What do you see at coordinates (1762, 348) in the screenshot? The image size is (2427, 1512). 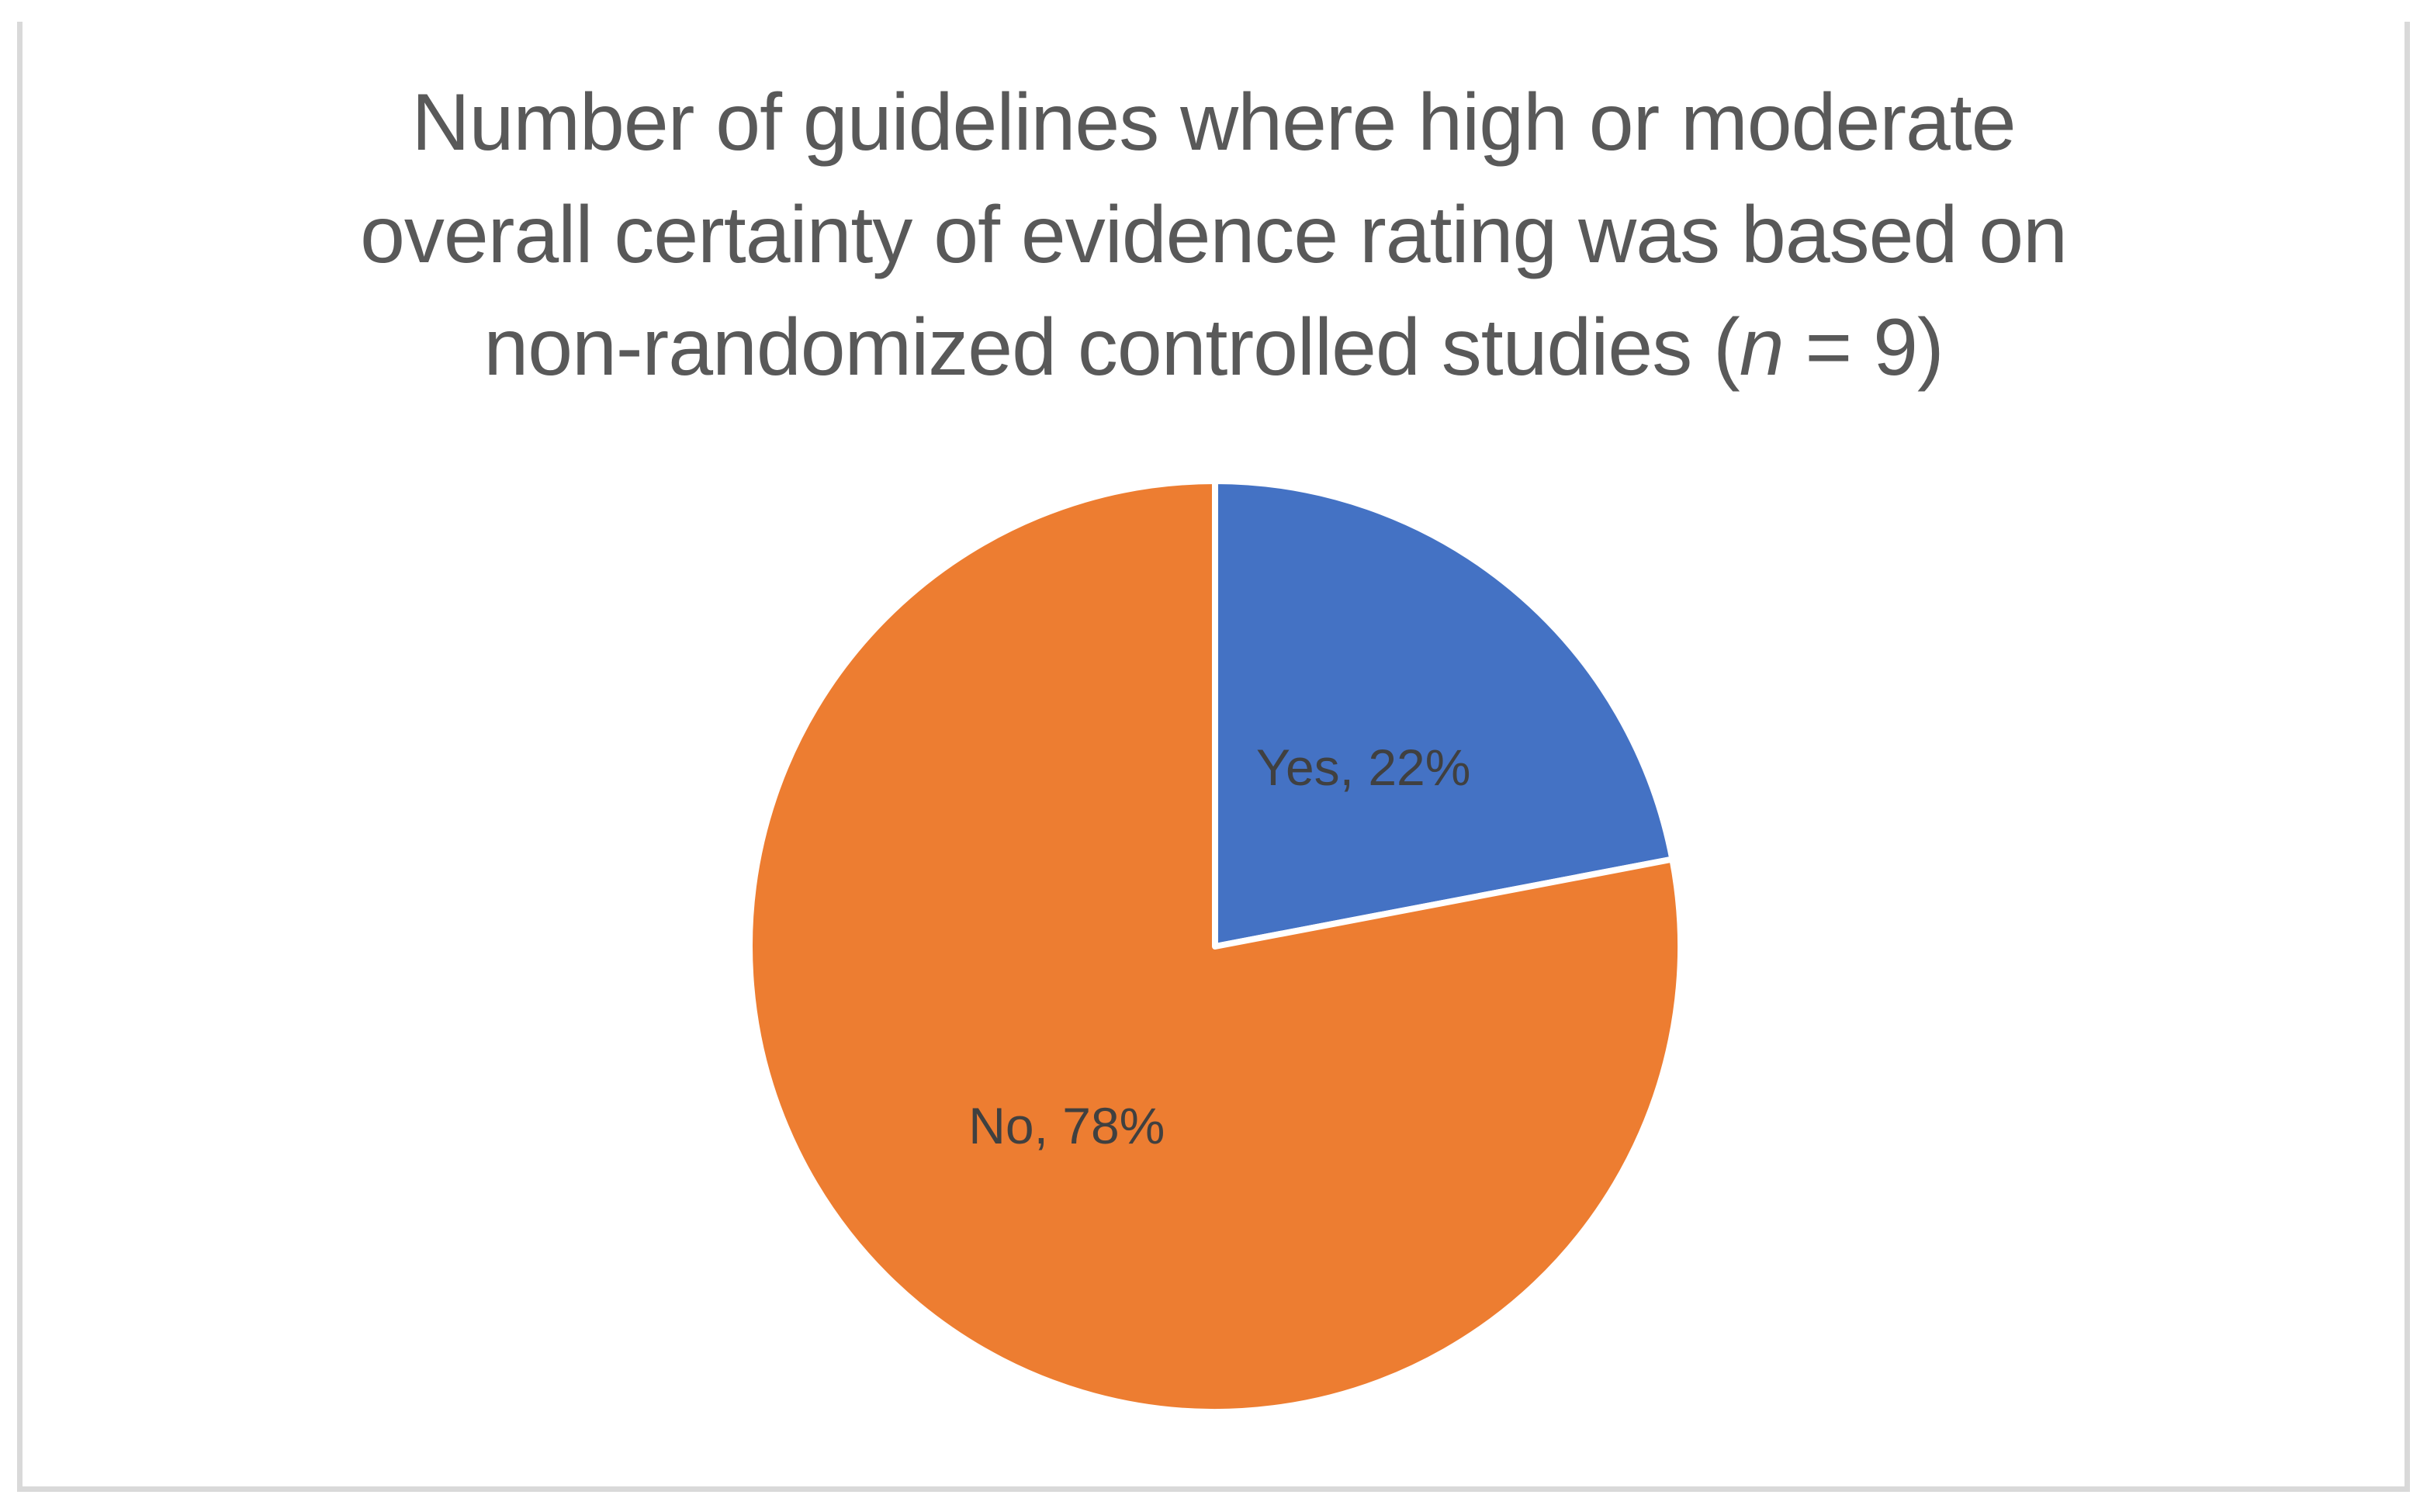 I see `chart-title-n-italic: n` at bounding box center [1762, 348].